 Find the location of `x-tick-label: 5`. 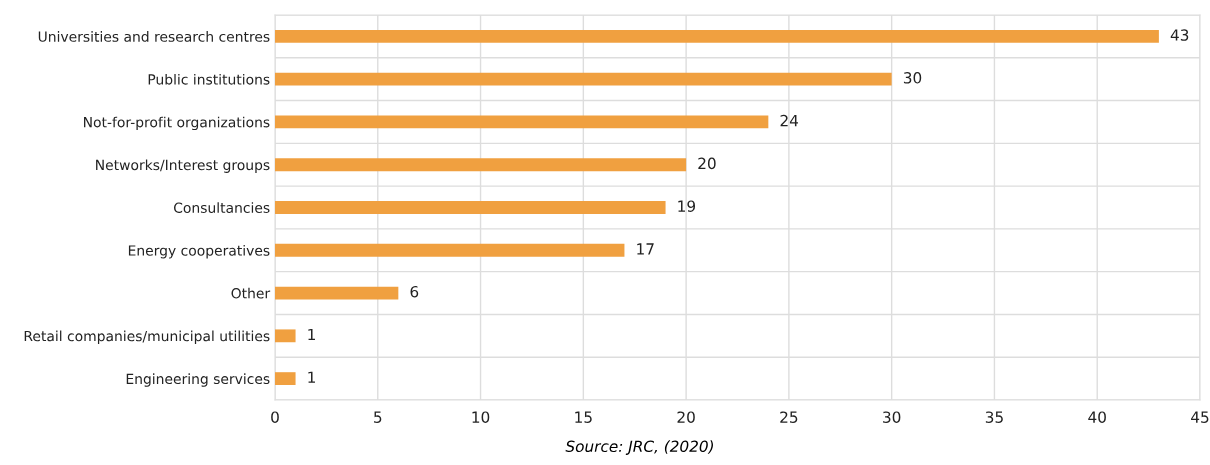

x-tick-label: 5 is located at coordinates (378, 417).